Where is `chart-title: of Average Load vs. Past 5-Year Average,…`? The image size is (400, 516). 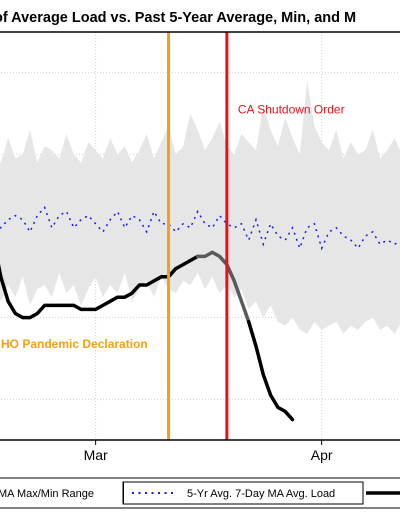 chart-title: of Average Load vs. Past 5-Year Average,… is located at coordinates (178, 18).